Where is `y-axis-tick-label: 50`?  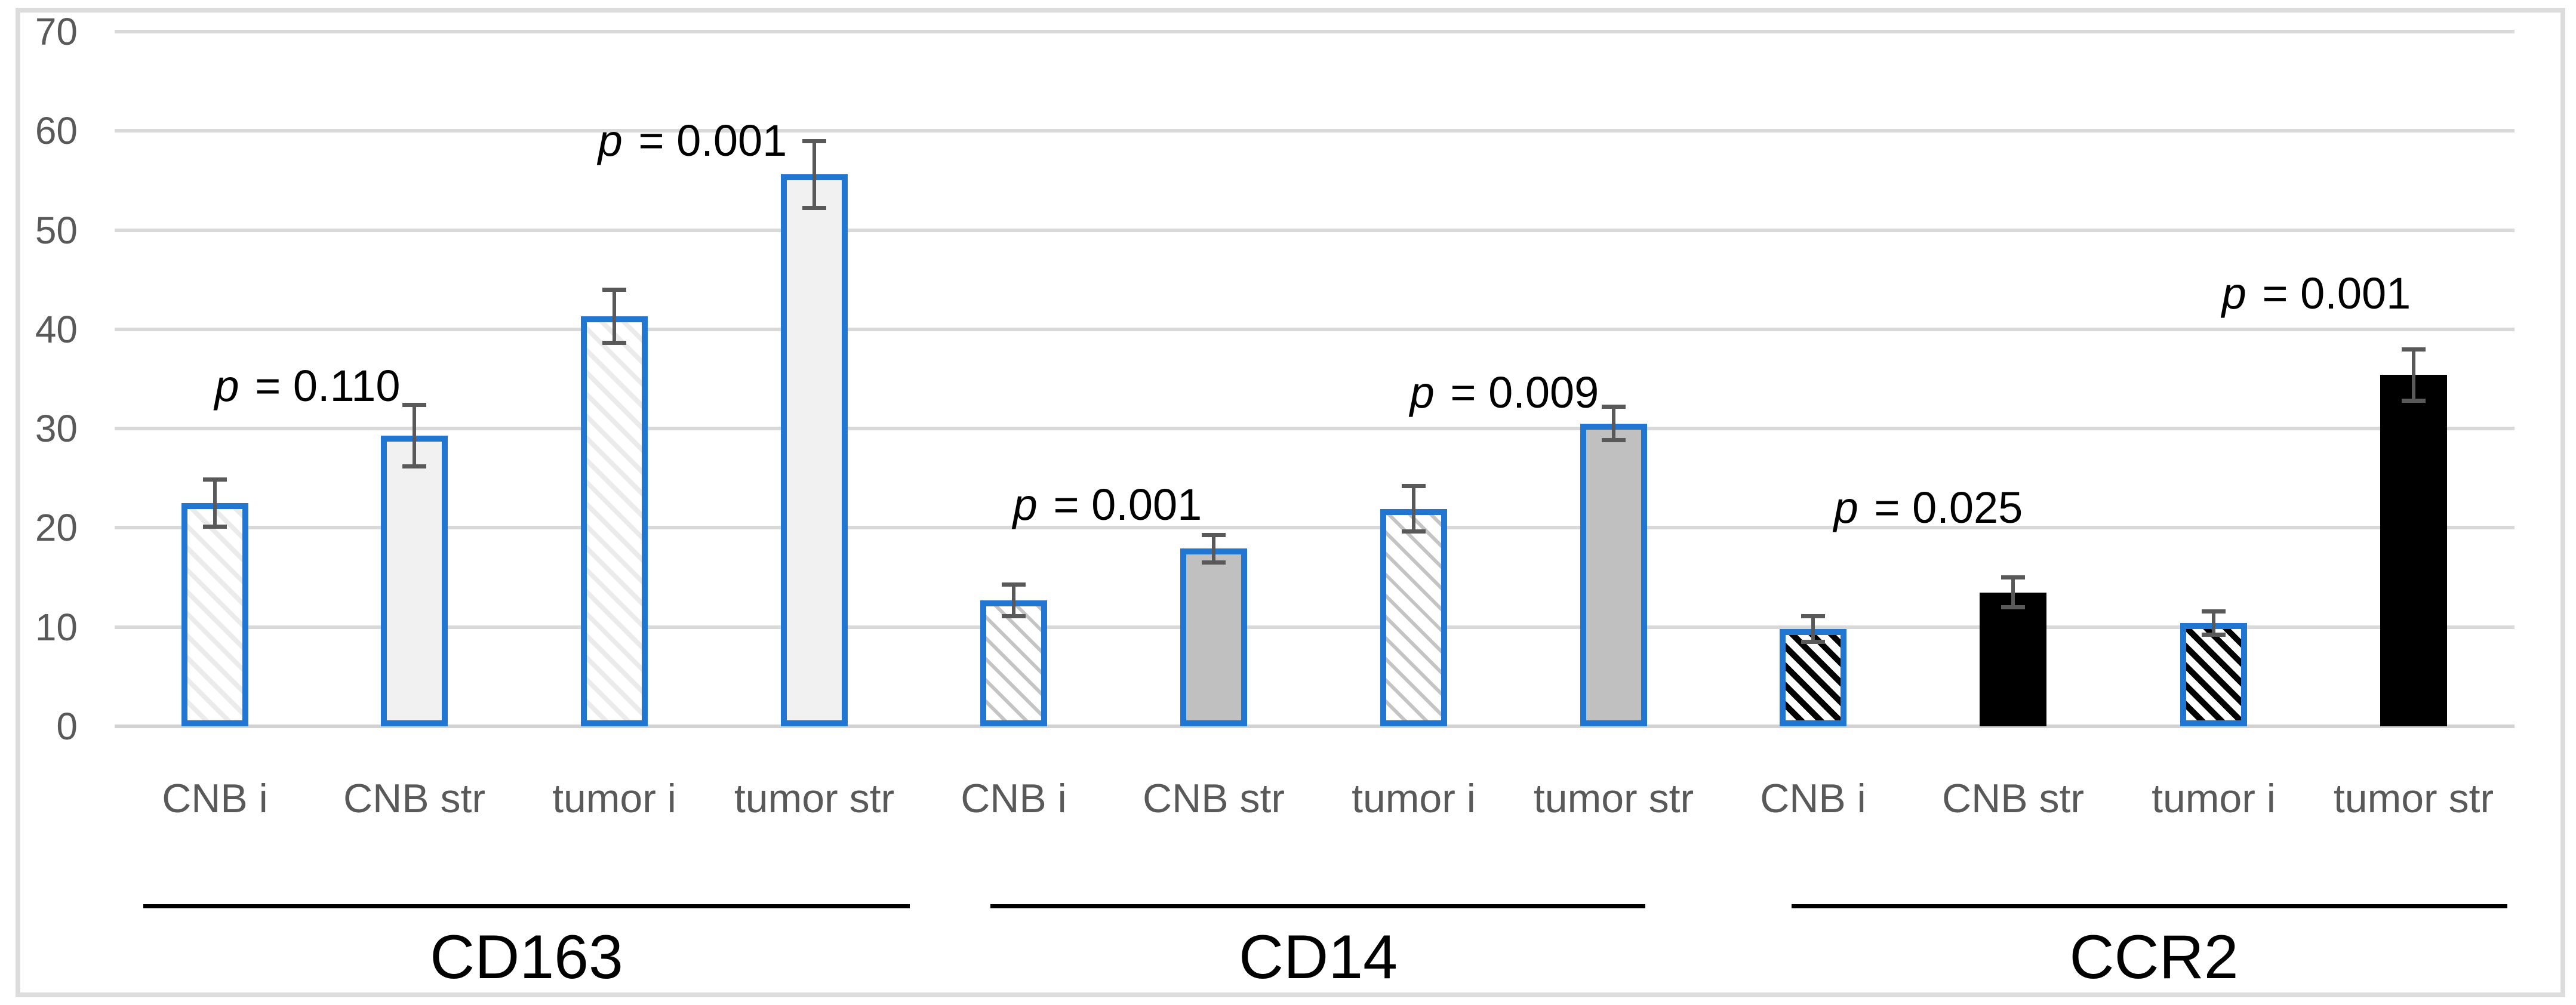
y-axis-tick-label: 50 is located at coordinates (56, 230).